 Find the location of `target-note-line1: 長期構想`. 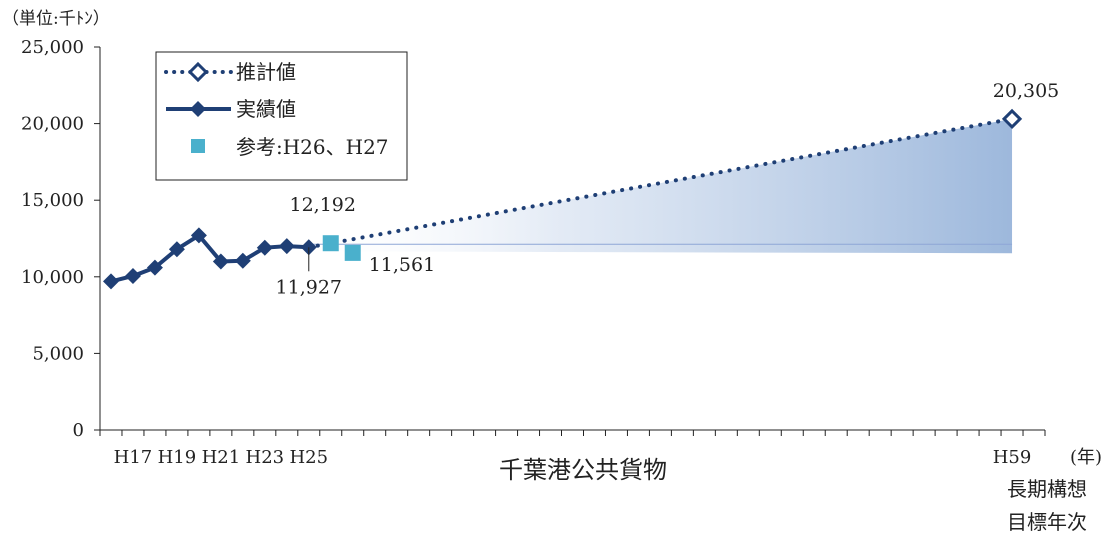

target-note-line1: 長期構想 is located at coordinates (1047, 489).